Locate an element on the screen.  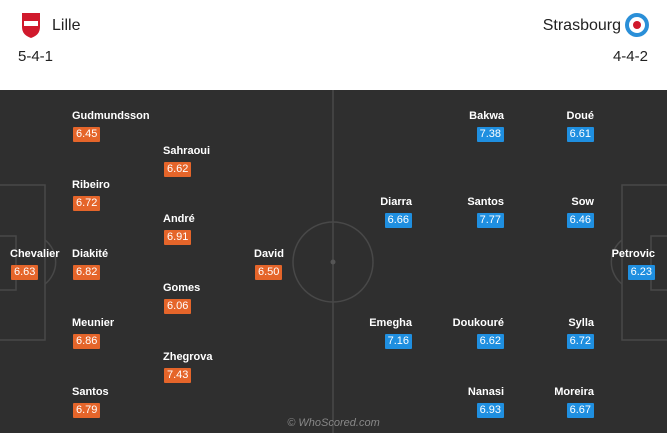
player-rating: 6.67 is located at coordinates (580, 410).